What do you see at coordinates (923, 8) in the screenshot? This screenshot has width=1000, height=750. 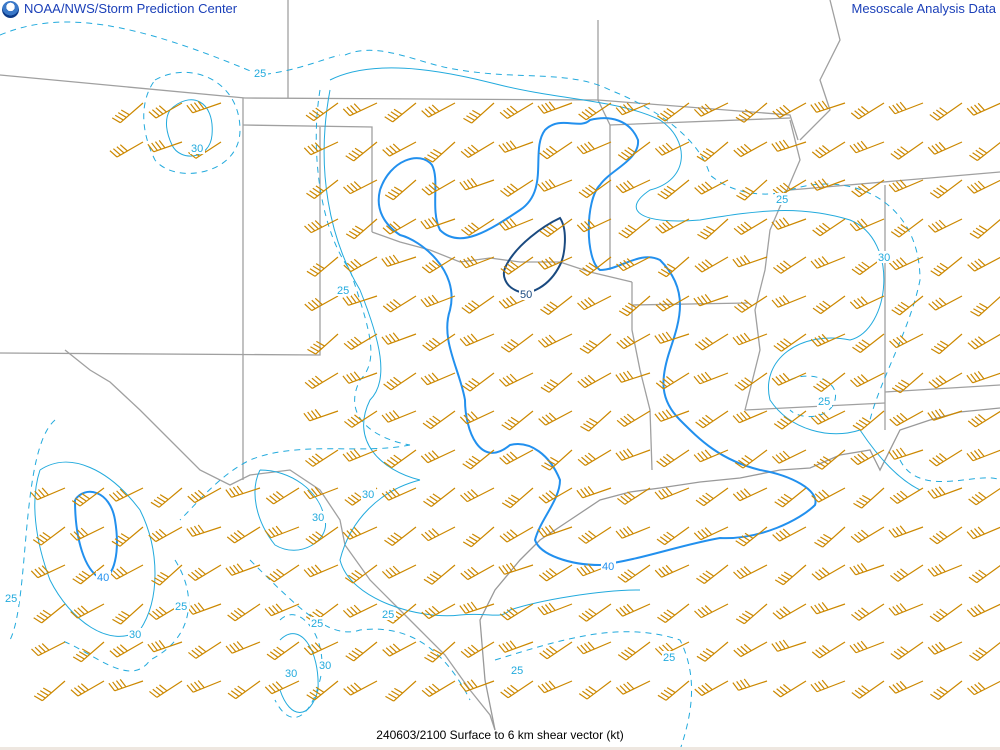 I see `mesoscale-analysis-title: Mesoscale Analysis Data` at bounding box center [923, 8].